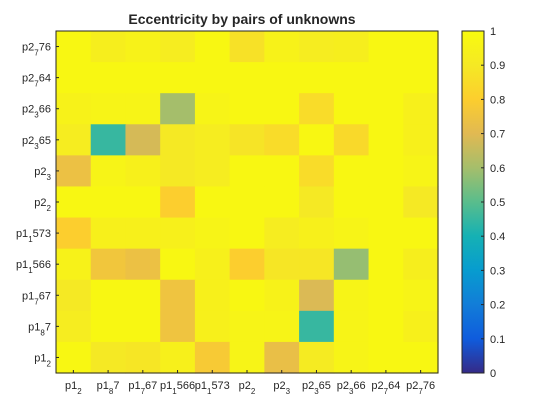 The width and height of the screenshot is (560, 420). What do you see at coordinates (33, 236) in the screenshot?
I see `y-tick-label: p11573` at bounding box center [33, 236].